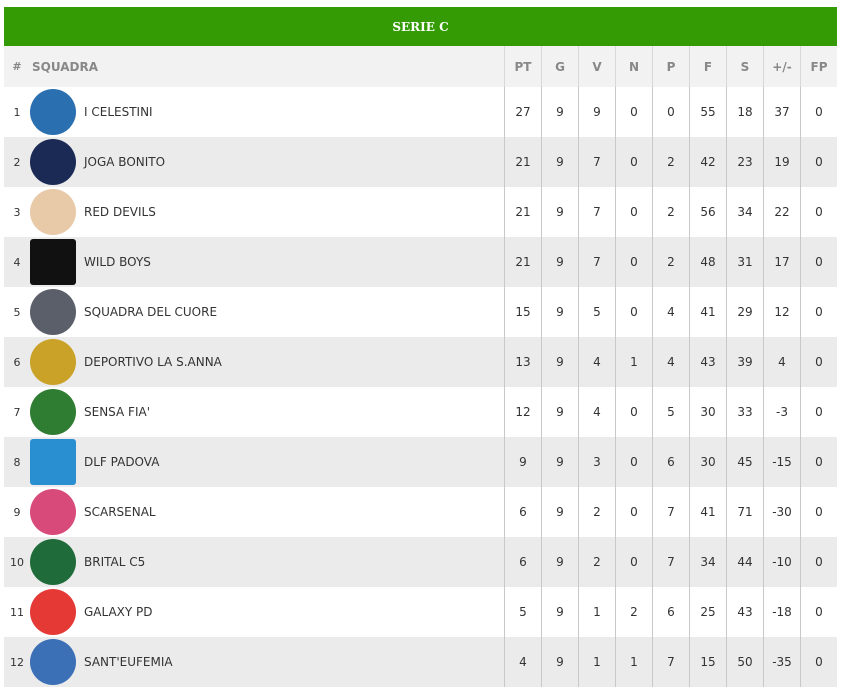 This screenshot has height=697, width=846. What do you see at coordinates (17, 562) in the screenshot?
I see `position: 10` at bounding box center [17, 562].